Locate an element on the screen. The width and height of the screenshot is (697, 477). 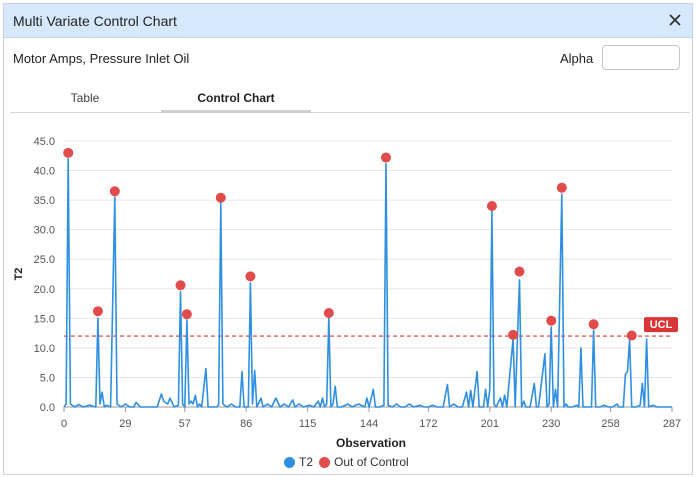
x-tick-label: 0 is located at coordinates (64, 424).